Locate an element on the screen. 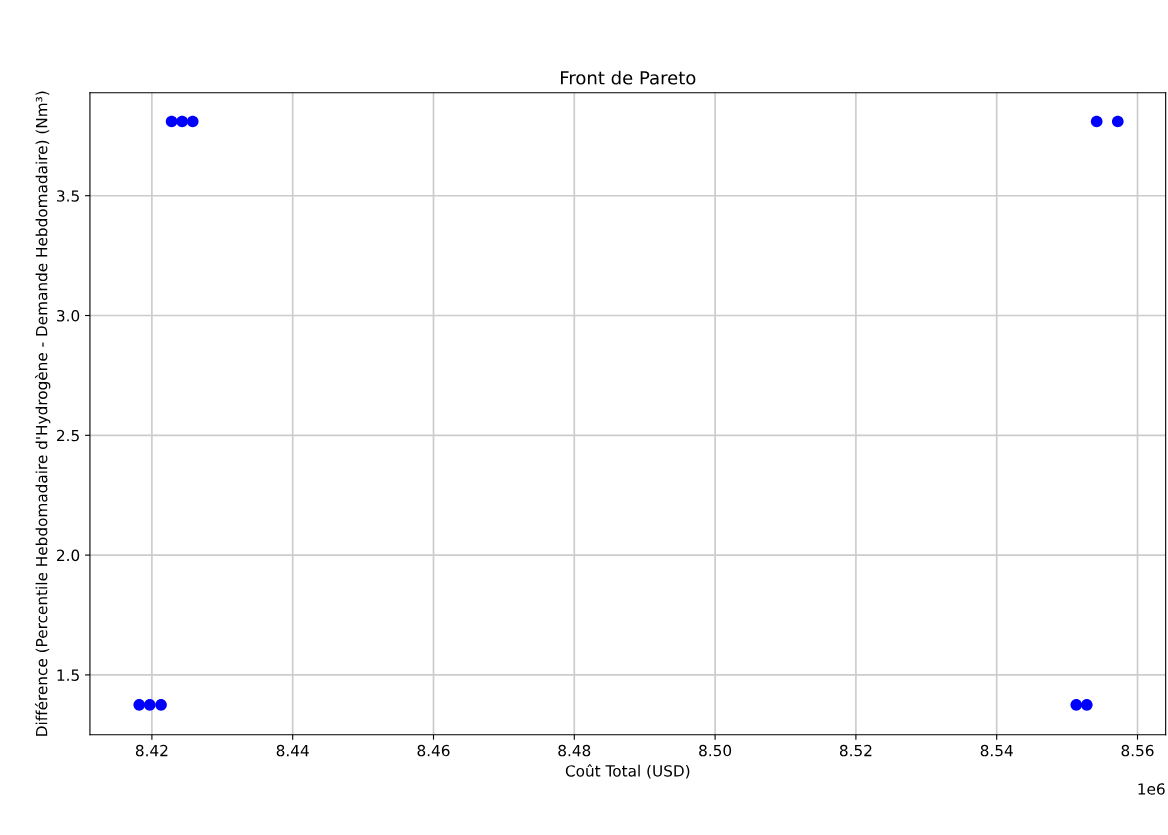  y-tick-label: 3.0 is located at coordinates (68, 315).